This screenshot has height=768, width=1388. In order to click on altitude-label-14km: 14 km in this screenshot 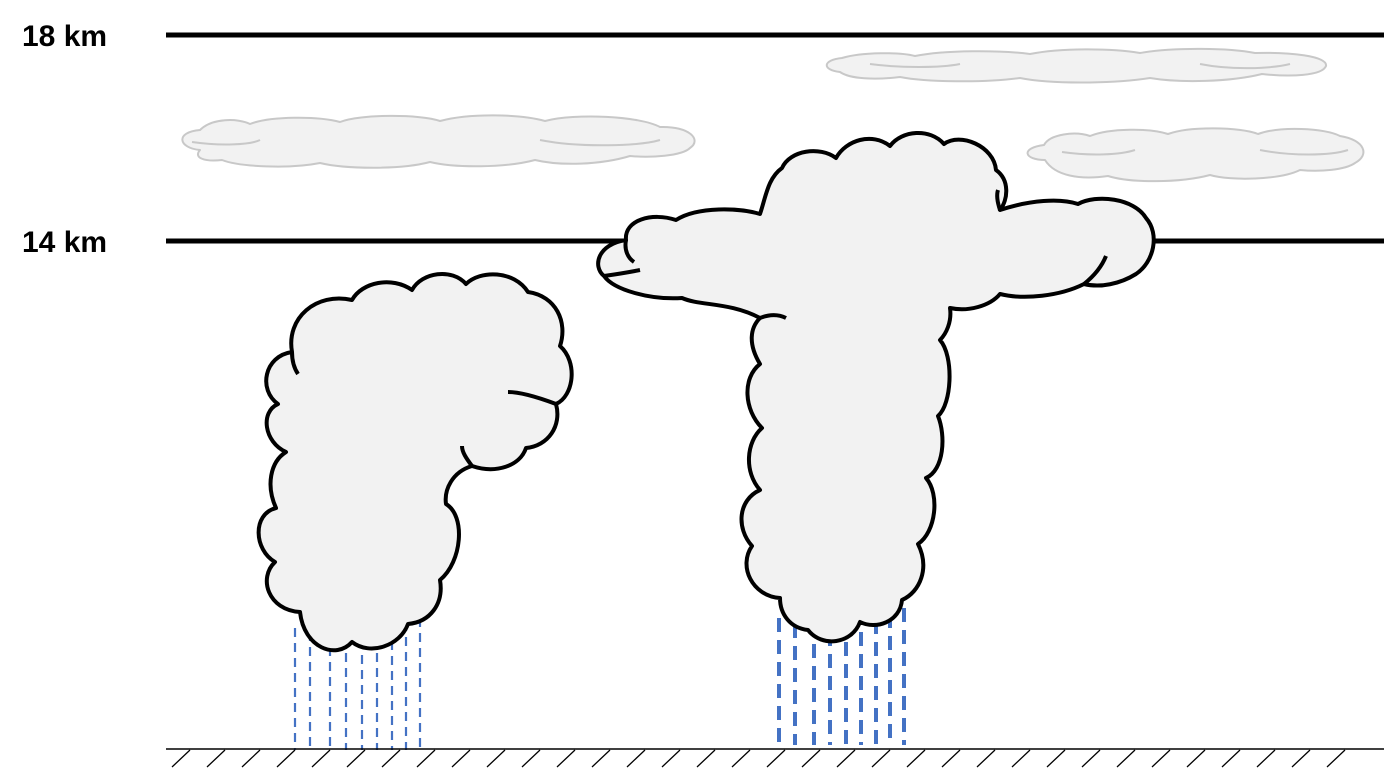, I will do `click(64, 242)`.